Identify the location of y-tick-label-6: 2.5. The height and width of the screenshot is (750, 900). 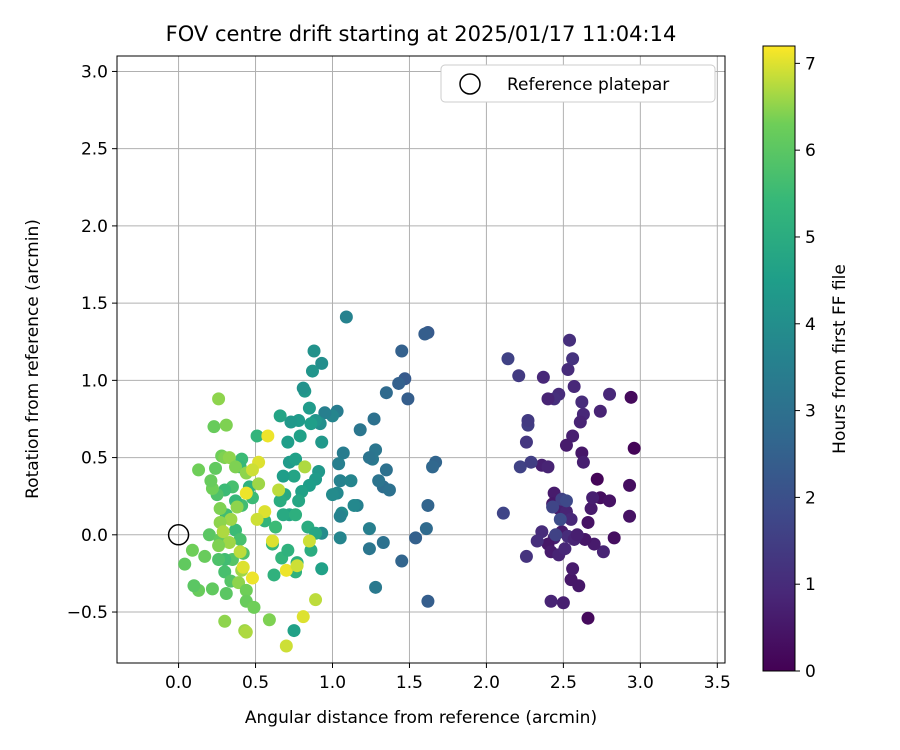
(94, 150).